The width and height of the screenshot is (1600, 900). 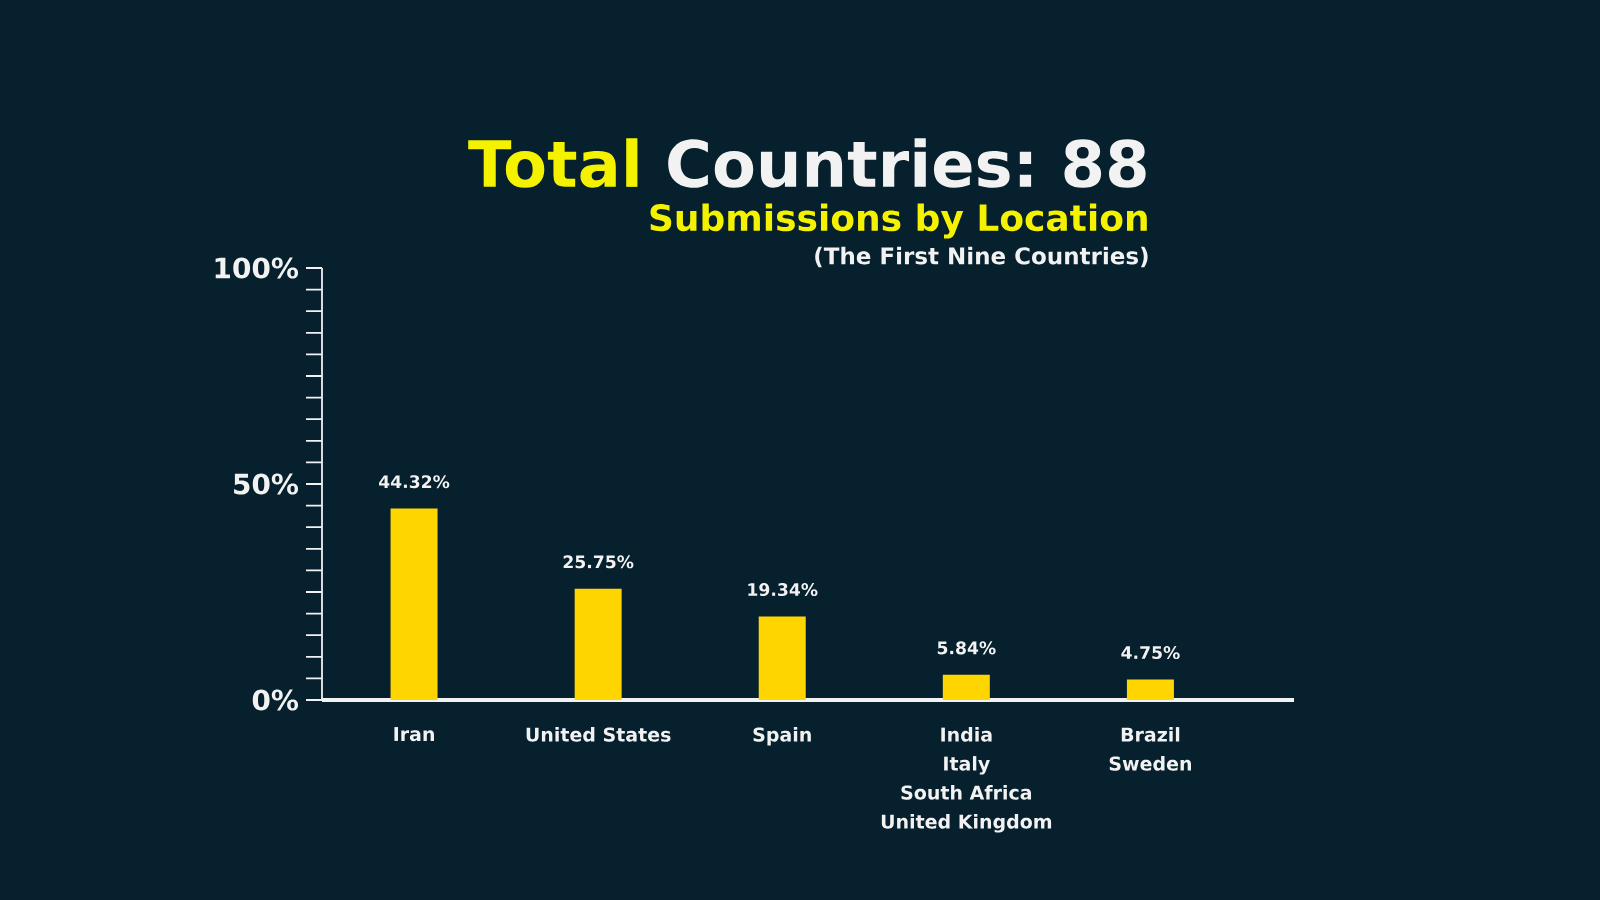 What do you see at coordinates (782, 736) in the screenshot?
I see `x-tick-label: Spain` at bounding box center [782, 736].